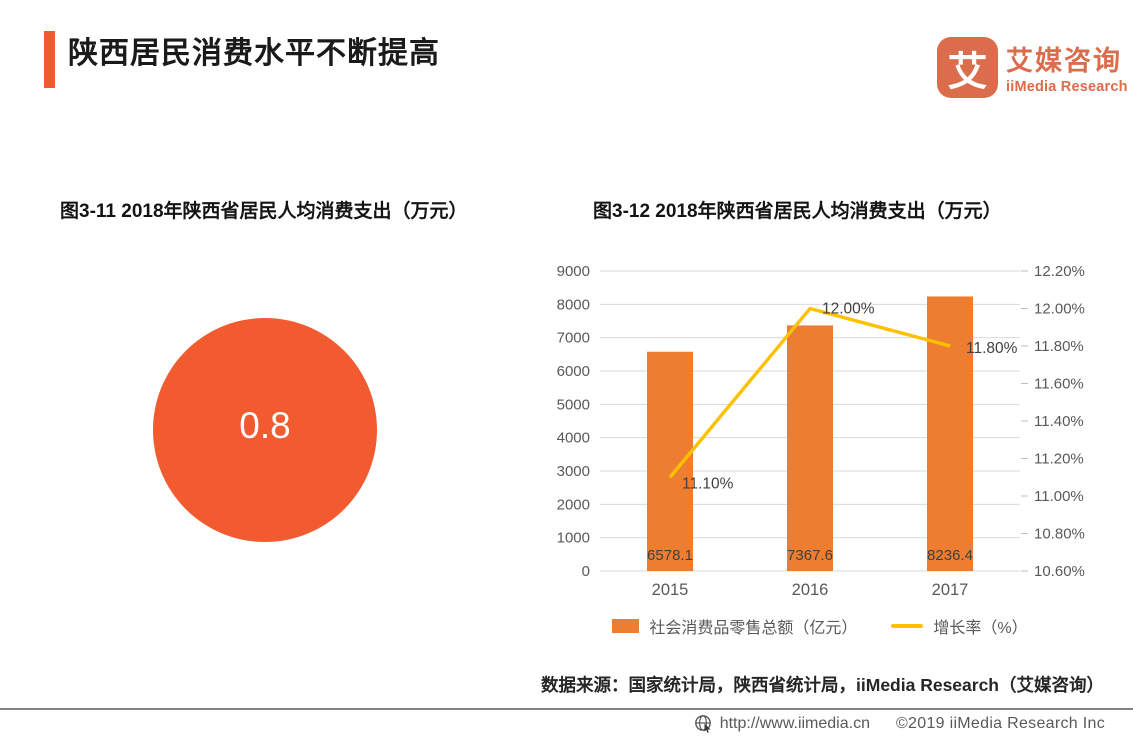  What do you see at coordinates (1059, 459) in the screenshot?
I see `y2-axis-label: 11.20%` at bounding box center [1059, 459].